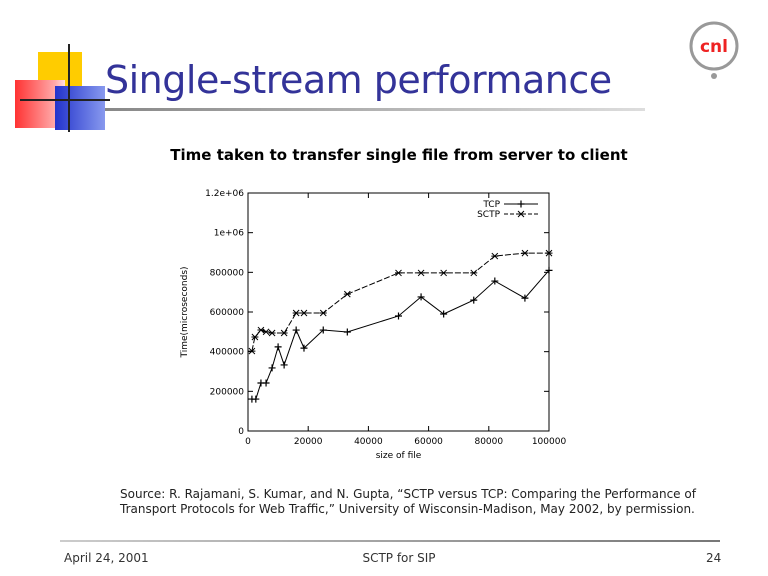  Describe the element at coordinates (227, 273) in the screenshot. I see `y-tick-label: 800000` at that location.